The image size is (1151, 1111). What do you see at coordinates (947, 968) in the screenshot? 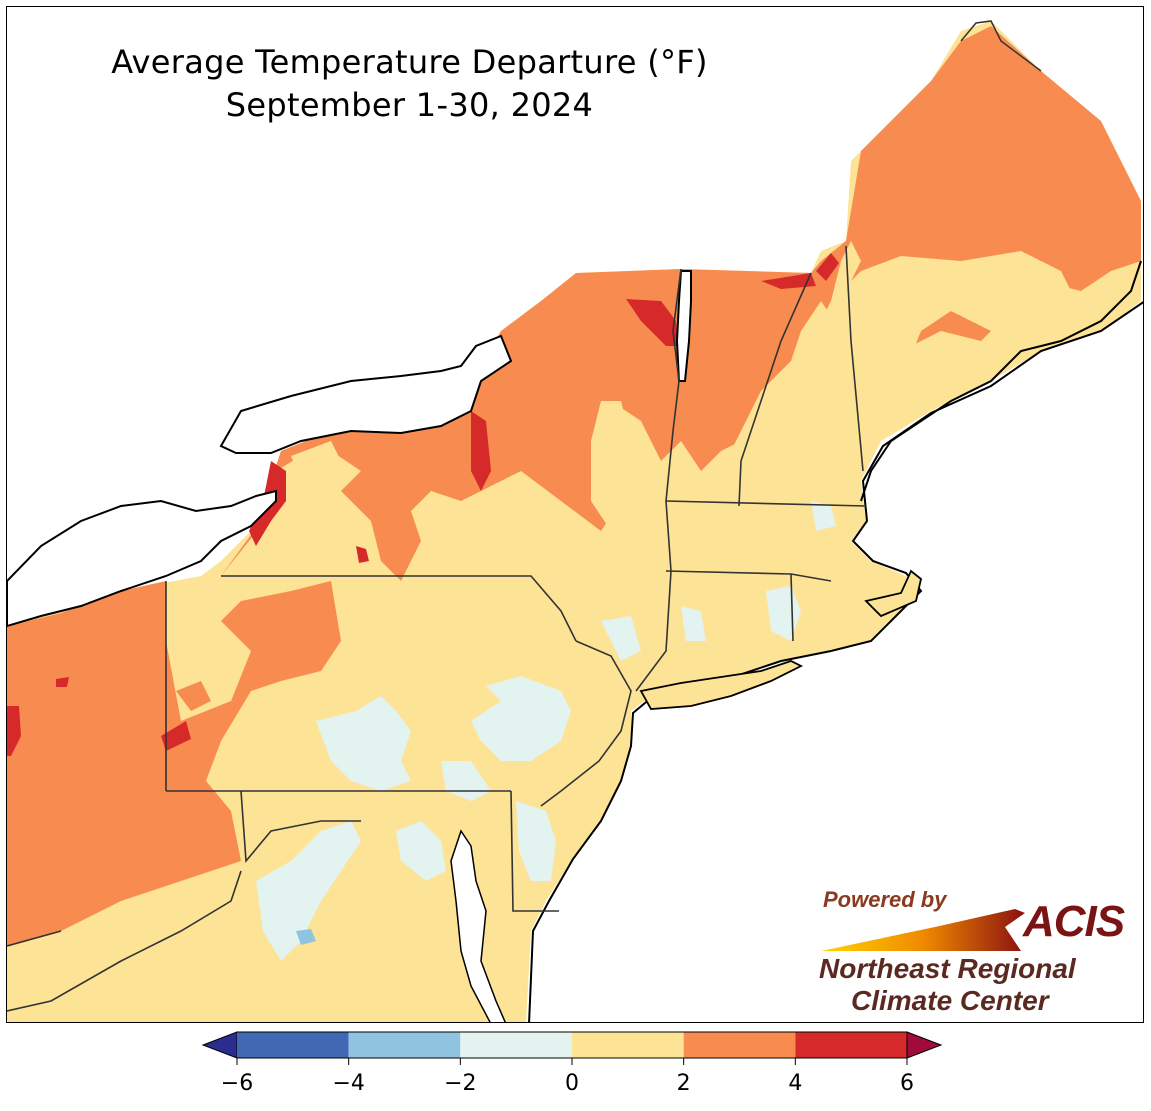
I see `org-name-line1: Northeast Regional` at bounding box center [947, 968].